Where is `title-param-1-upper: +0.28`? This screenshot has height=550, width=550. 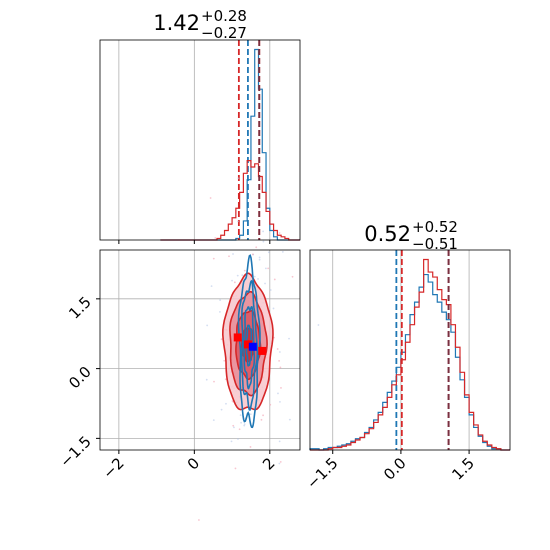 title-param-1-upper: +0.28 is located at coordinates (224, 16).